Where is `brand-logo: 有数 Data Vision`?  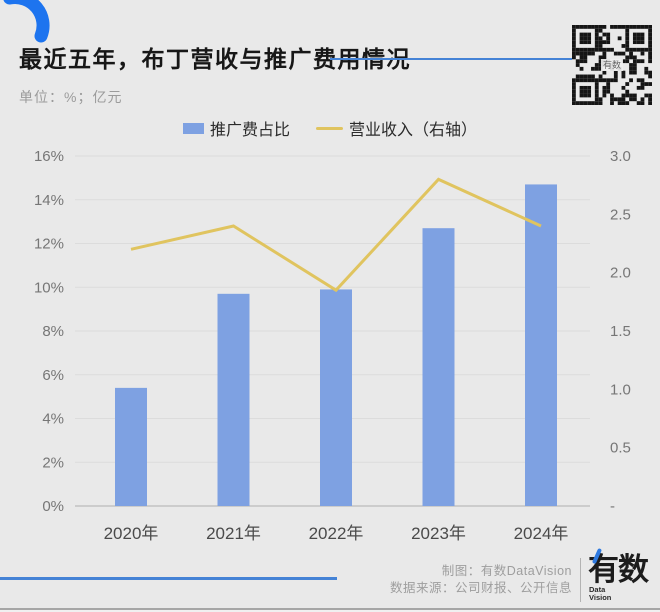
brand-logo: 有数 Data Vision is located at coordinates (621, 576).